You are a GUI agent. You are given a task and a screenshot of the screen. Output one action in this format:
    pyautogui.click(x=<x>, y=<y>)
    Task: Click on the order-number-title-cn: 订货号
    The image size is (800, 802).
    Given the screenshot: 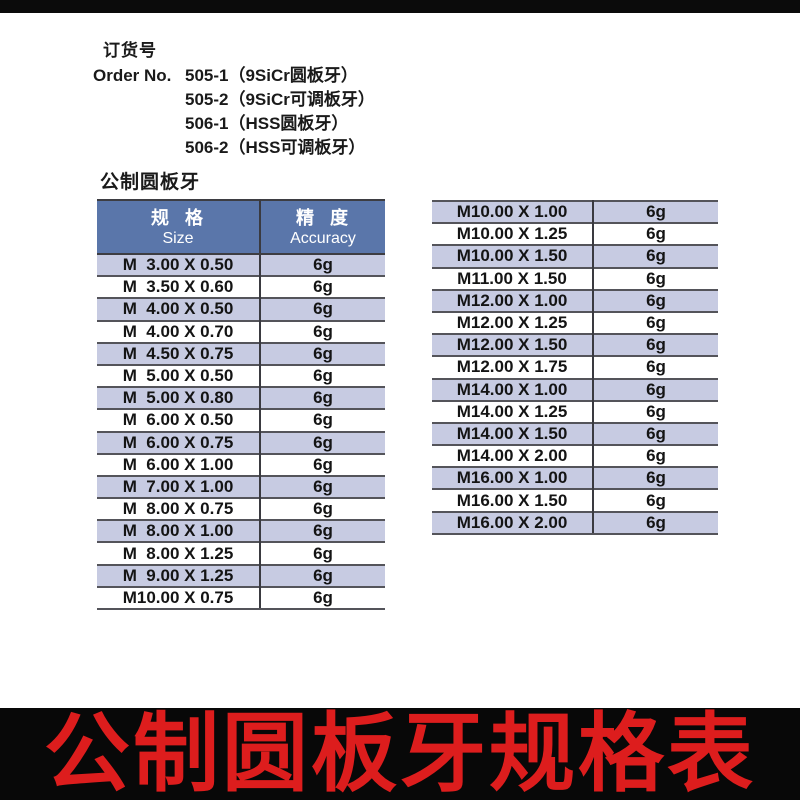 What is the action you would take?
    pyautogui.click(x=130, y=50)
    